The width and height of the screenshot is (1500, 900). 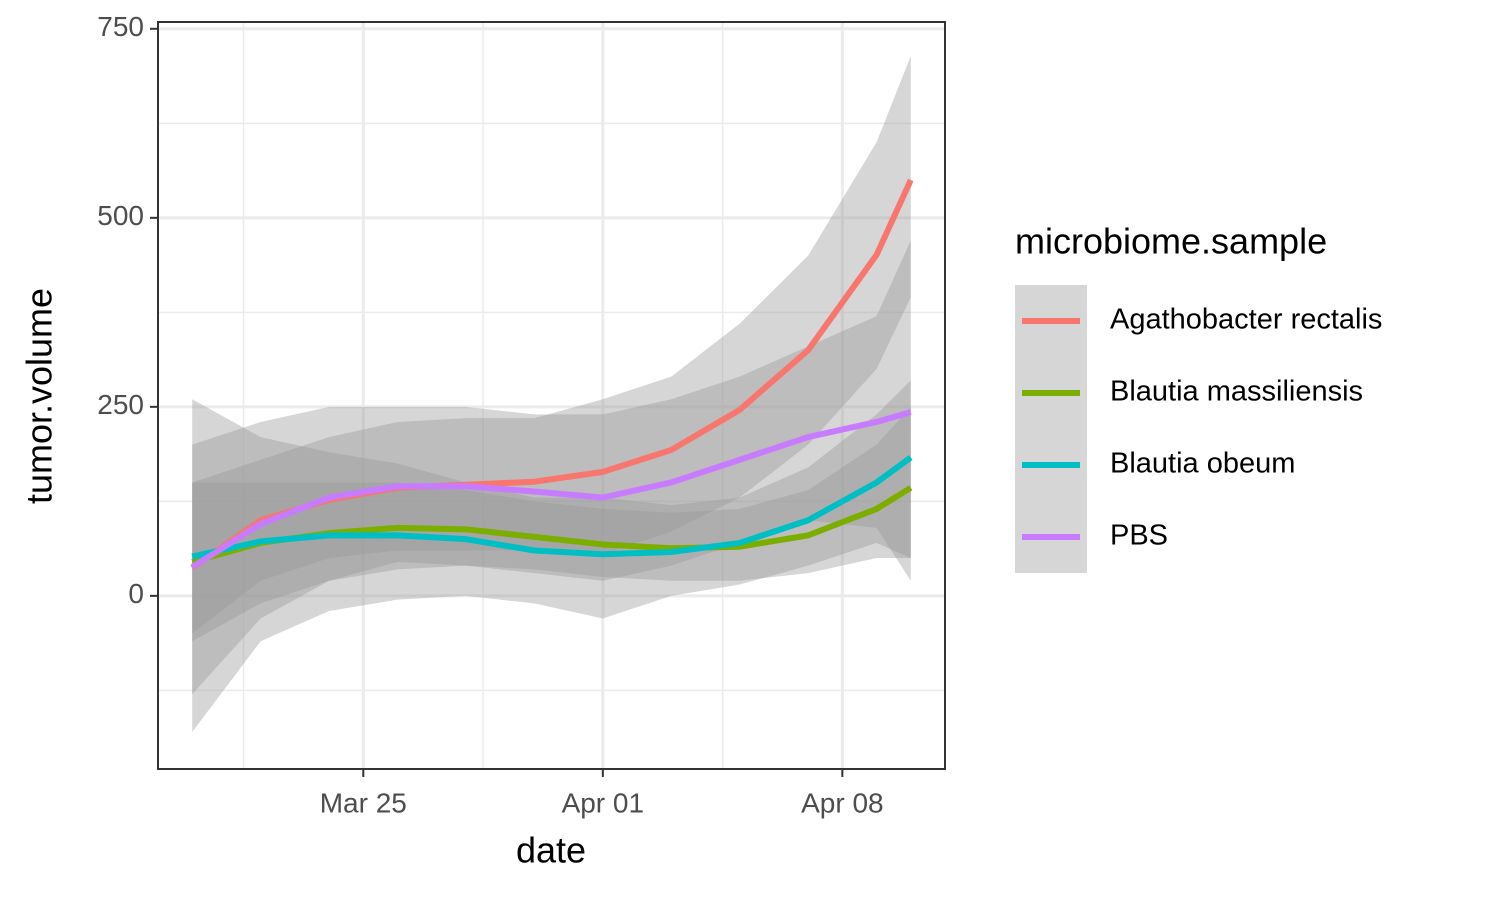 I want to click on legend-label: Agathobacter rectalis, so click(x=1246, y=320).